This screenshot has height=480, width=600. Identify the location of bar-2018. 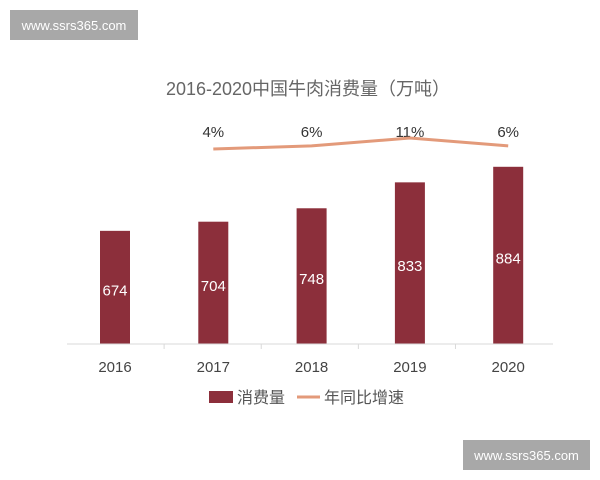
(311, 276).